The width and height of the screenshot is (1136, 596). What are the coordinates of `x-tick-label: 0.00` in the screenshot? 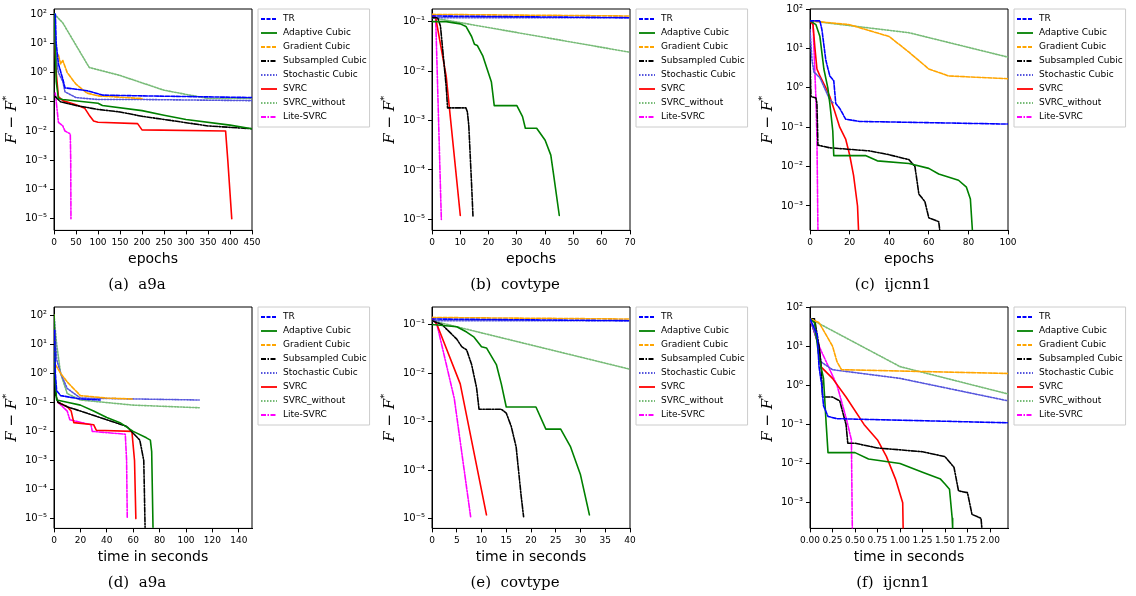 It's located at (810, 540).